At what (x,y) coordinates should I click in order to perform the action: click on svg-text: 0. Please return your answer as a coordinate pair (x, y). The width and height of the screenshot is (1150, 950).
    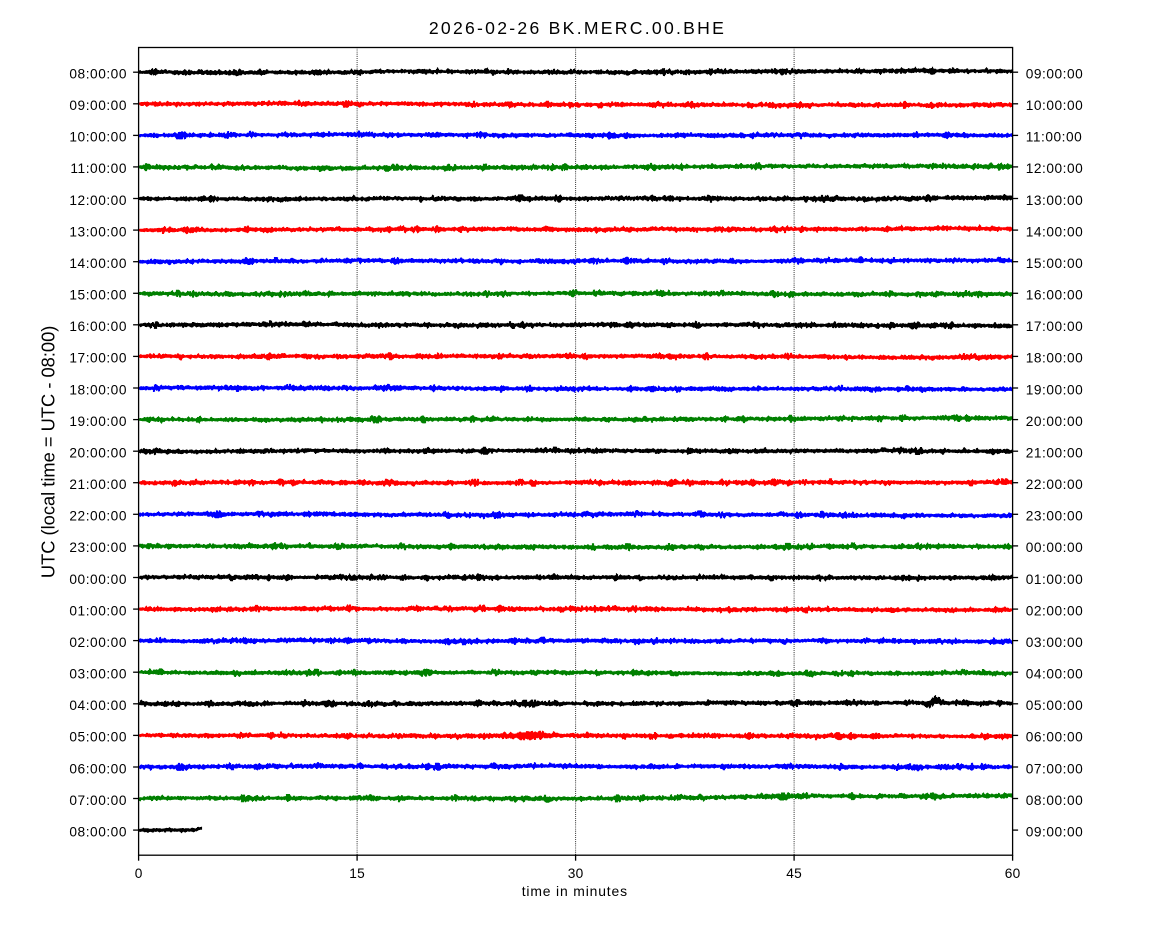
    Looking at the image, I should click on (139, 873).